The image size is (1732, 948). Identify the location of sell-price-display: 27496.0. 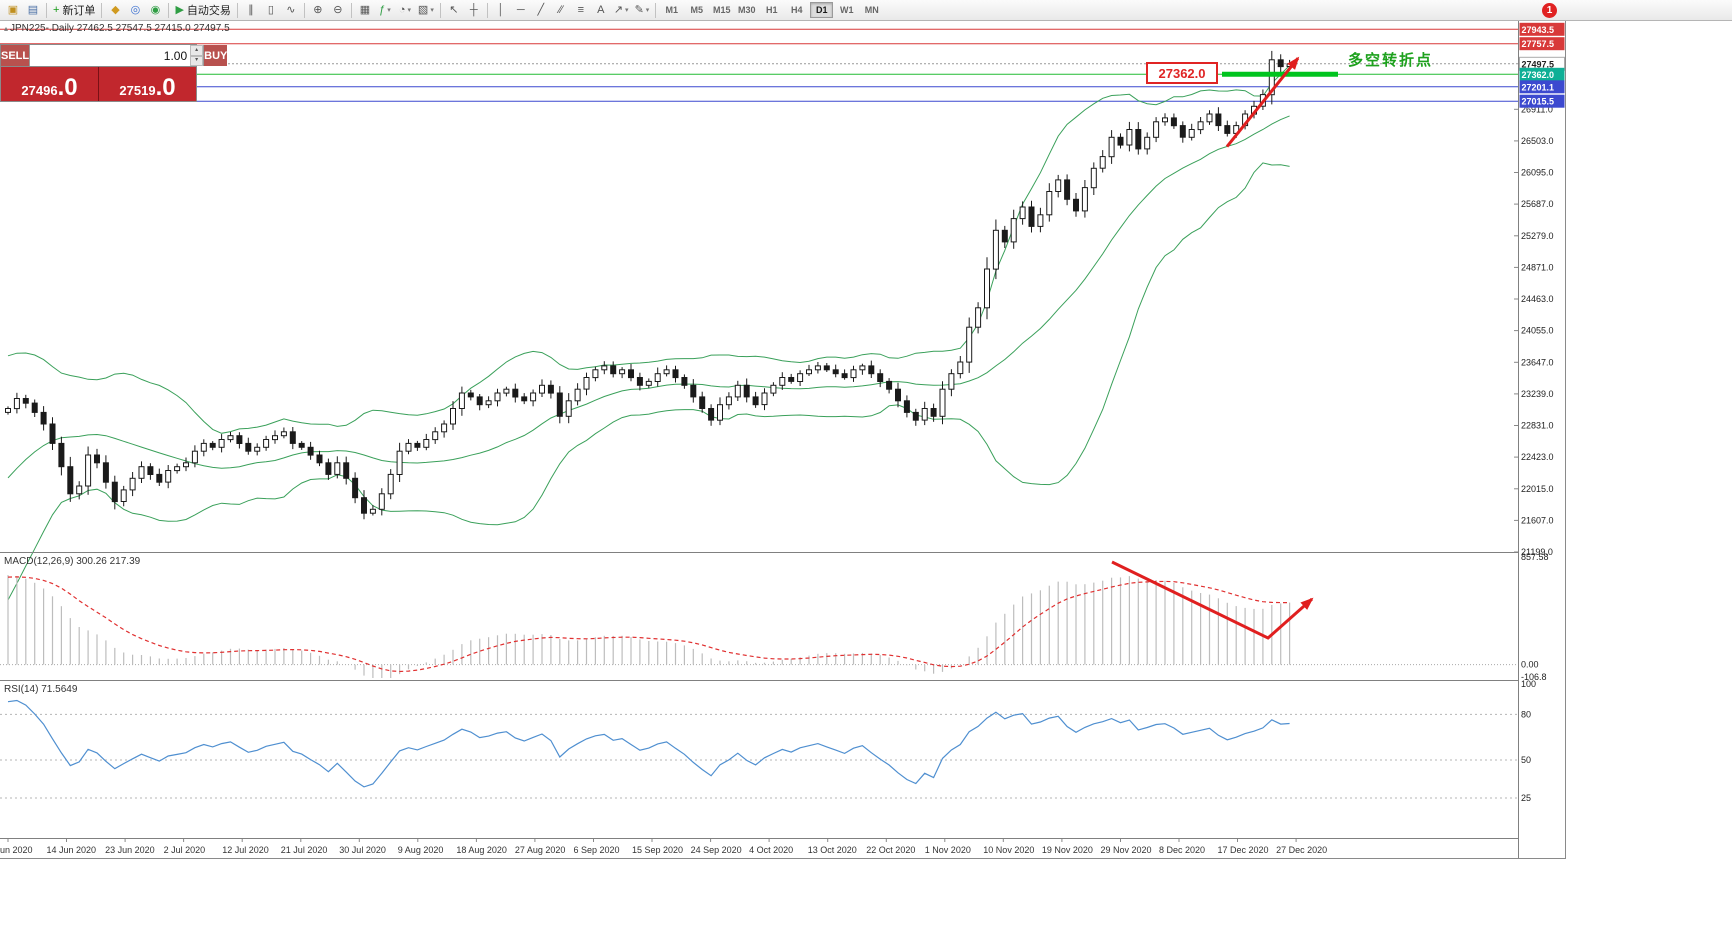
(49, 84).